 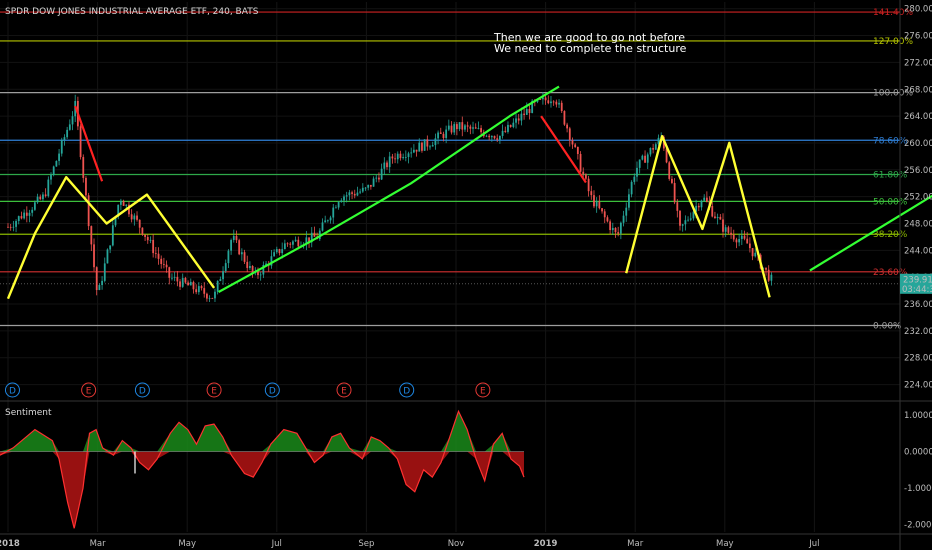 What do you see at coordinates (893, 42) in the screenshot?
I see `fib-label-1: 127.00%` at bounding box center [893, 42].